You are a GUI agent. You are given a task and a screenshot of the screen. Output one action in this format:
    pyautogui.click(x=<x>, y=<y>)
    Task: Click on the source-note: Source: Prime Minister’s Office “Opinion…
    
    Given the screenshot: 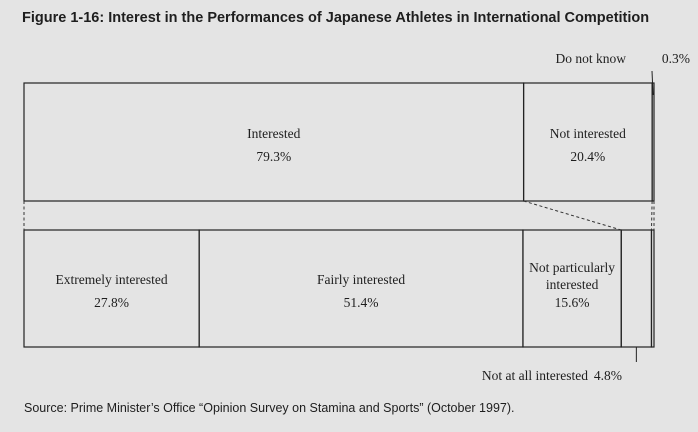 What is the action you would take?
    pyautogui.click(x=269, y=408)
    